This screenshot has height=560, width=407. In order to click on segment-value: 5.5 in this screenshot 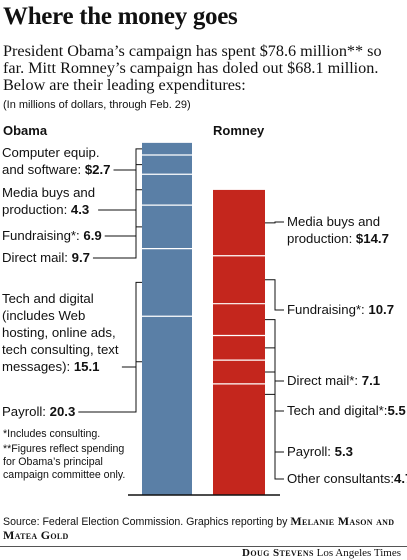, I will do `click(396, 410)`.